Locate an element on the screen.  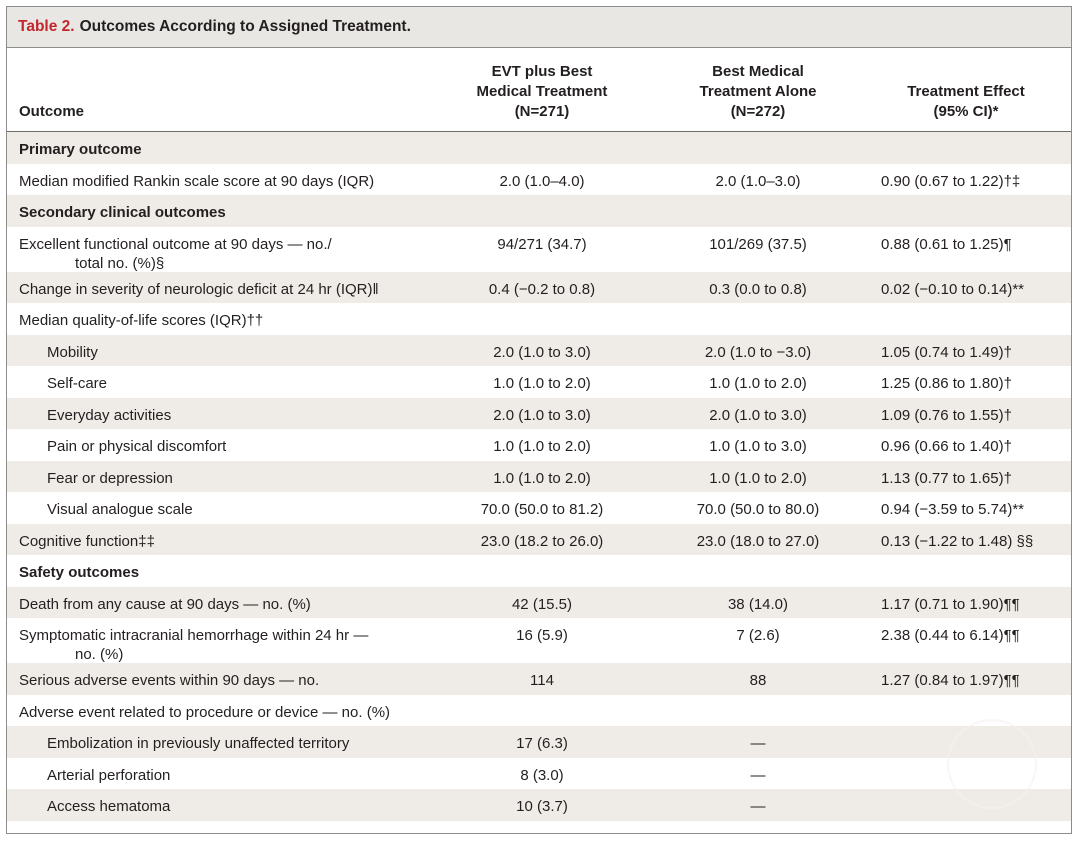
table-row: Arterial perforation 8 (3.0) — is located at coordinates (539, 774).